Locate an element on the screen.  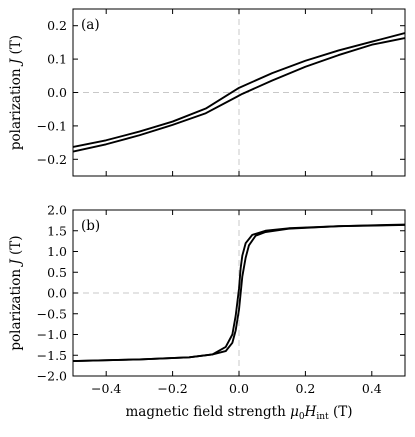
y-tick-label: 1.0 is located at coordinates (57, 251).